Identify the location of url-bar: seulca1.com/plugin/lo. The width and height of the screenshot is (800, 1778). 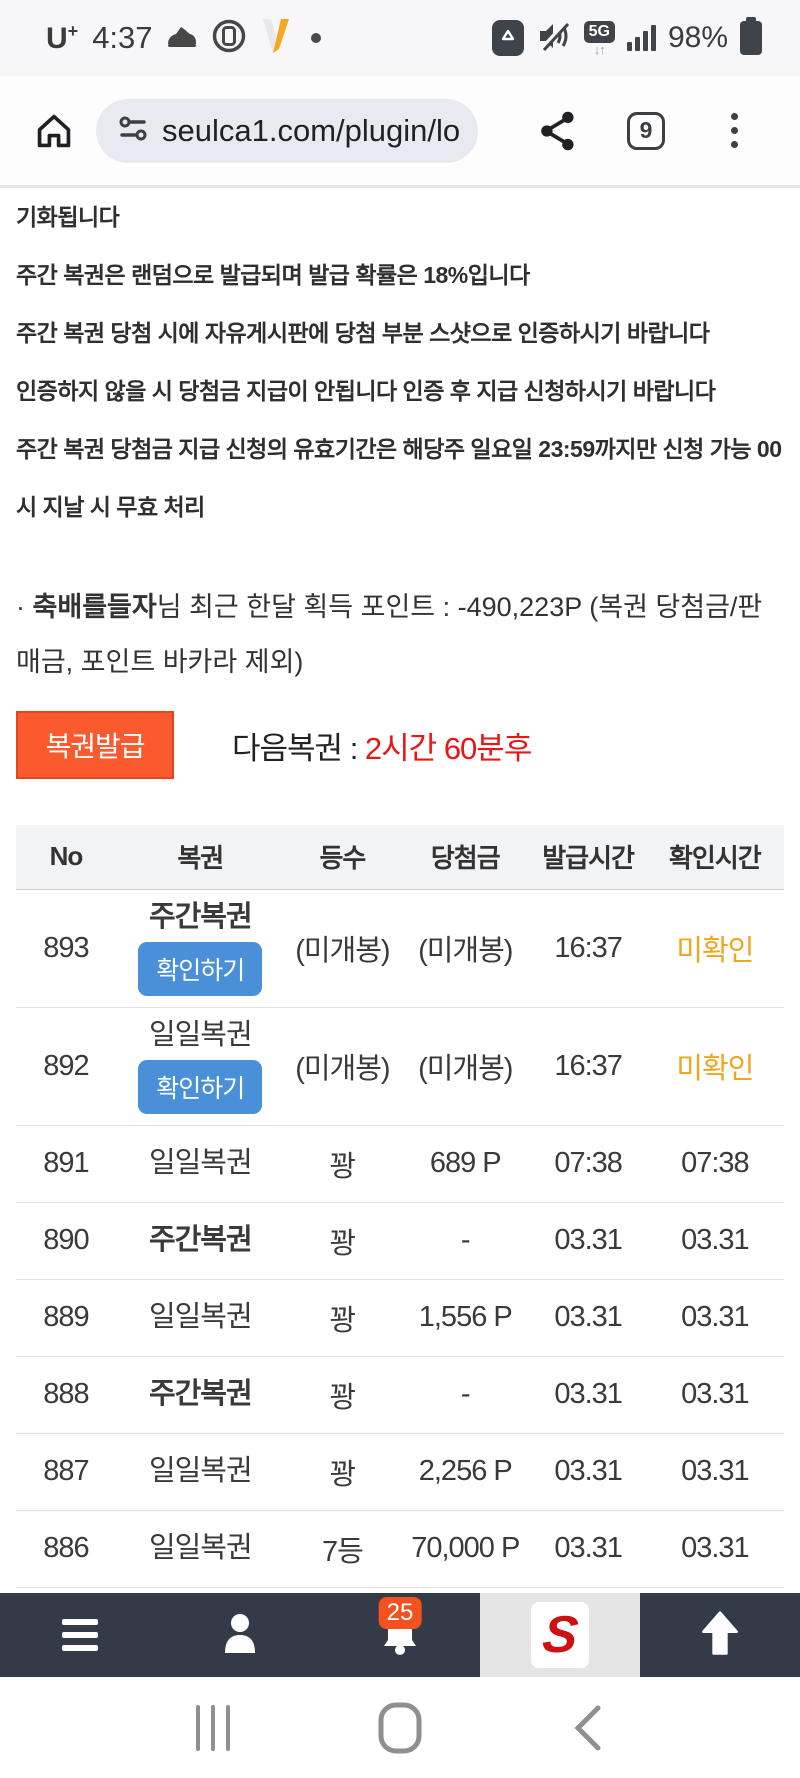
(287, 130).